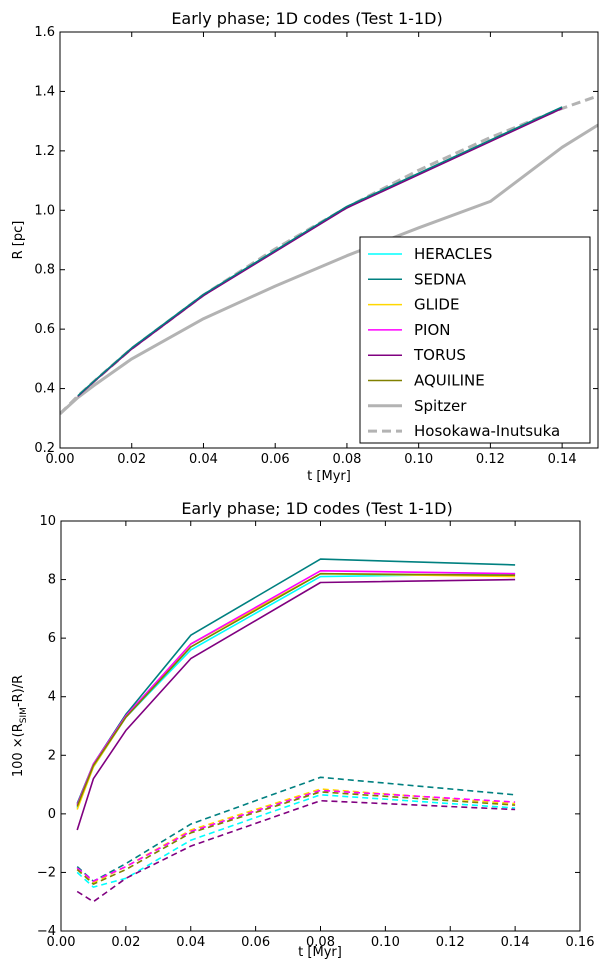 This screenshot has height=962, width=602. Describe the element at coordinates (46, 872) in the screenshot. I see `y-tick-label: −2` at that location.